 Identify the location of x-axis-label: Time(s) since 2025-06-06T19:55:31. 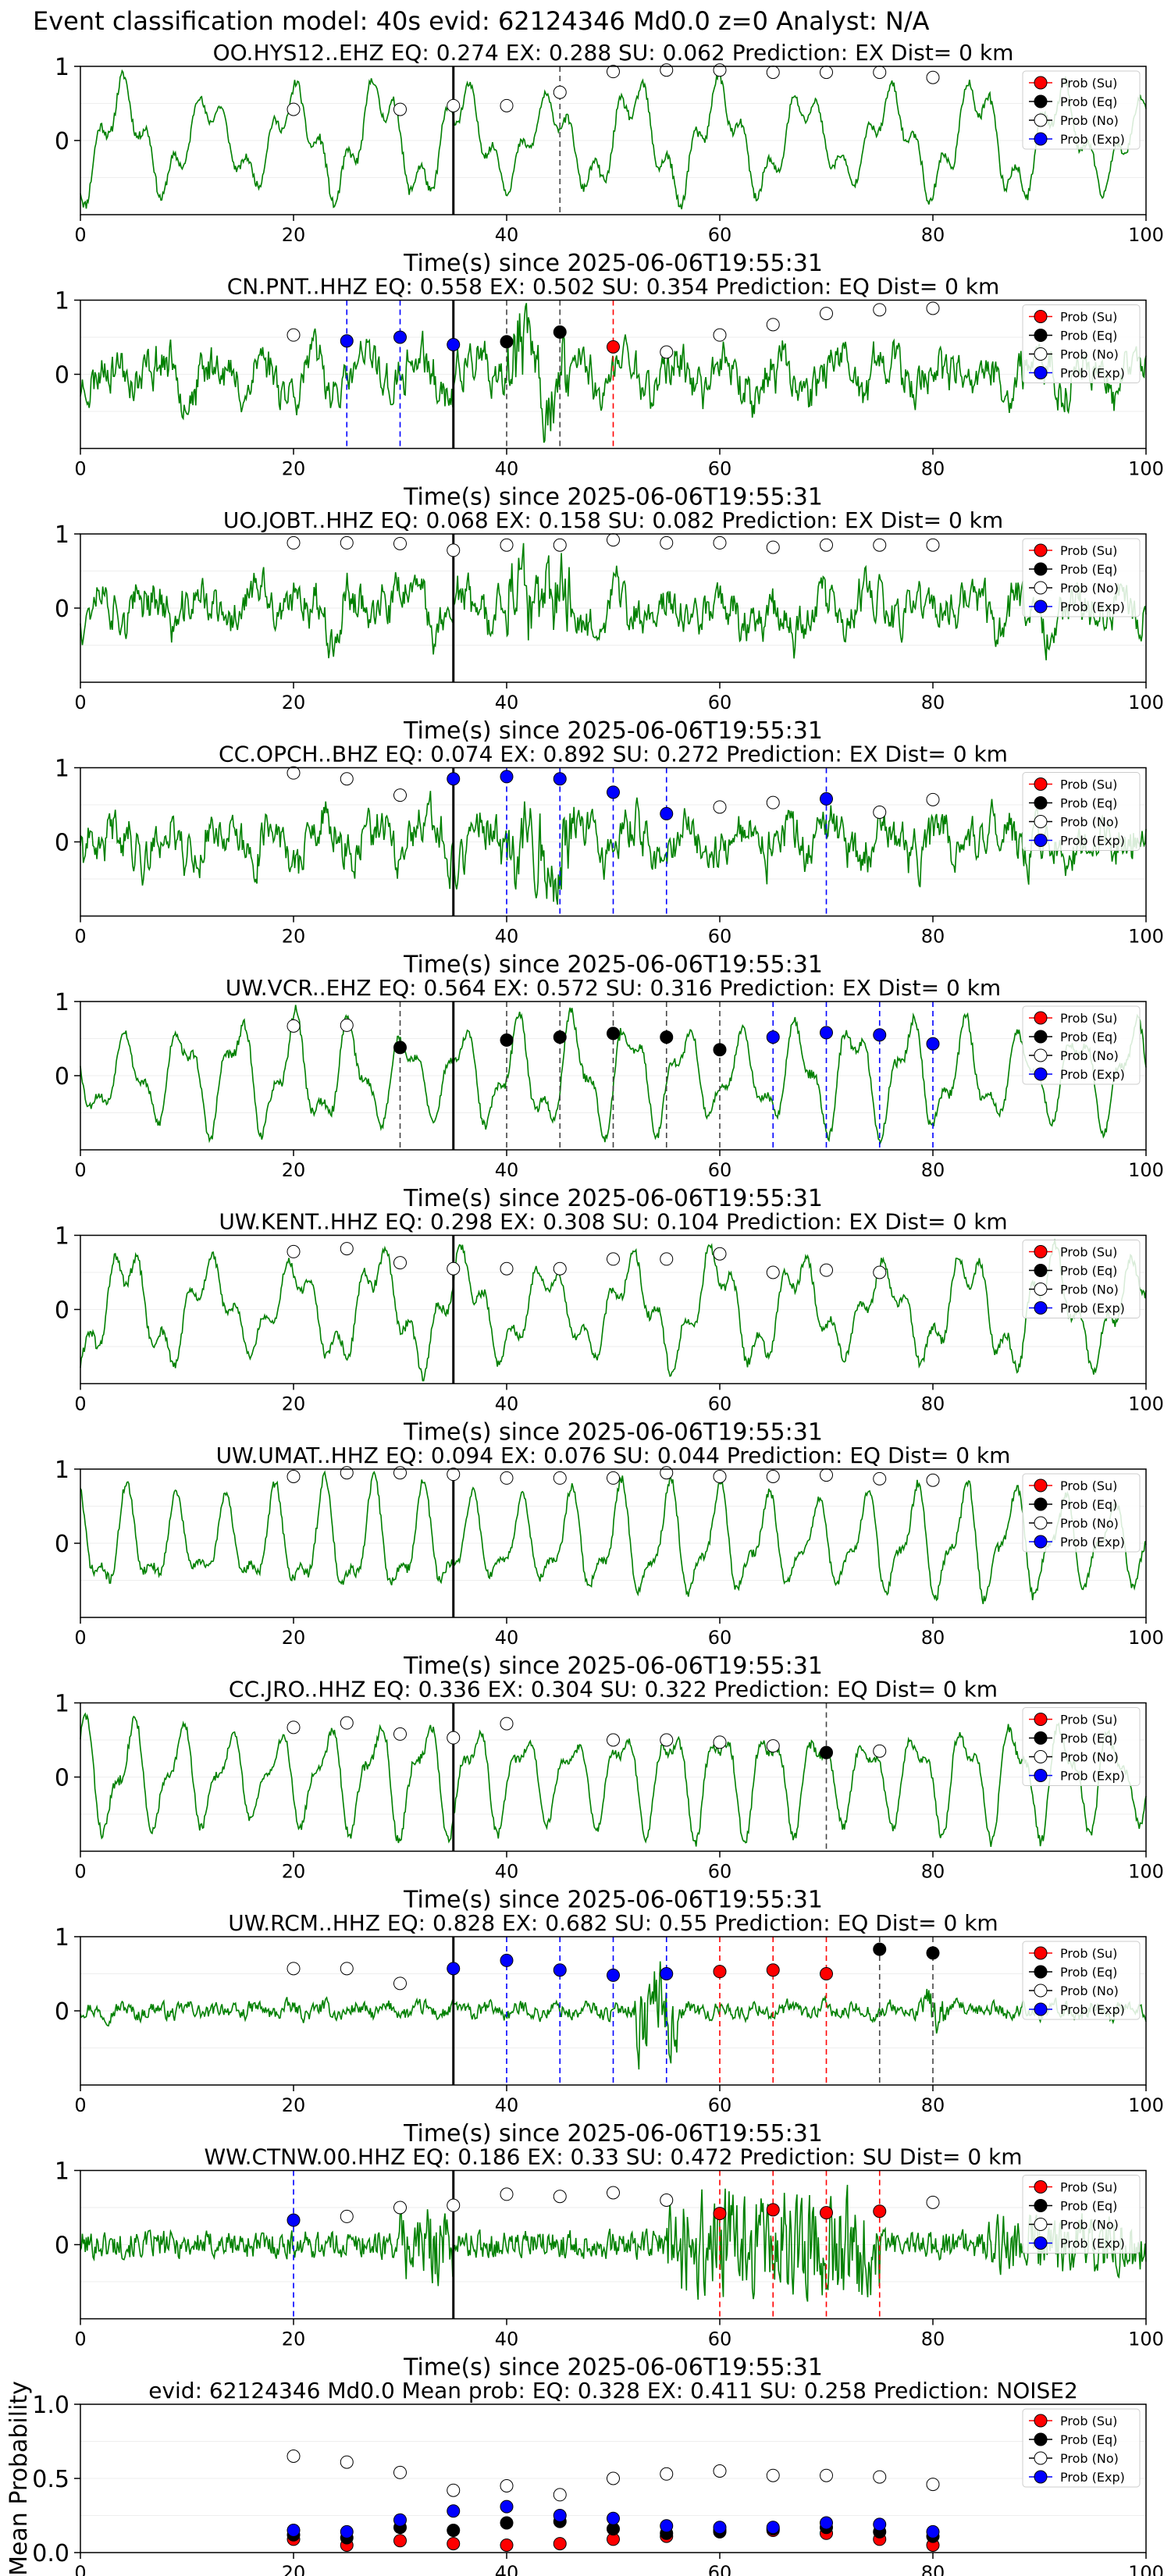
(613, 1432).